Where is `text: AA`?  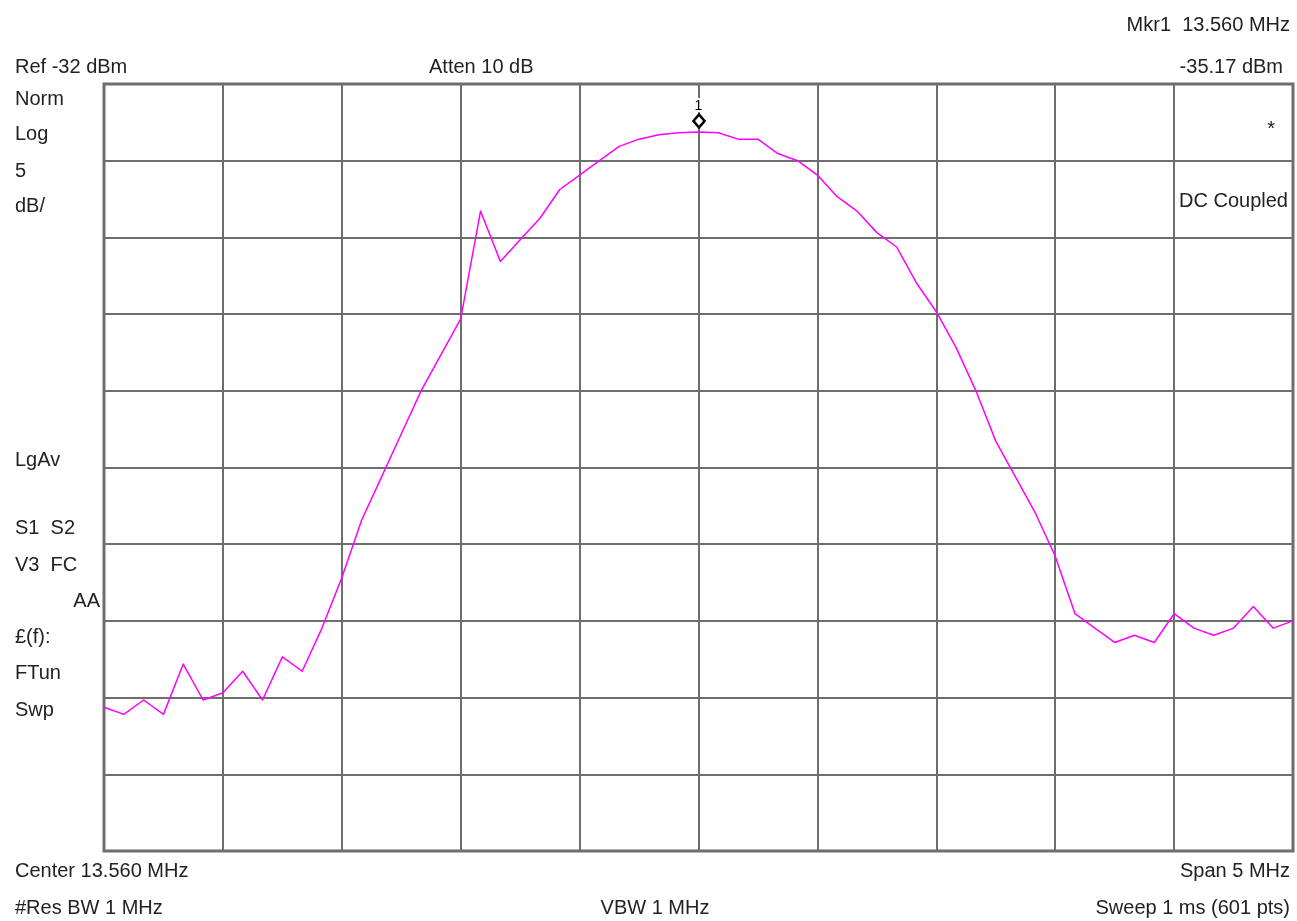
text: AA is located at coordinates (87, 600).